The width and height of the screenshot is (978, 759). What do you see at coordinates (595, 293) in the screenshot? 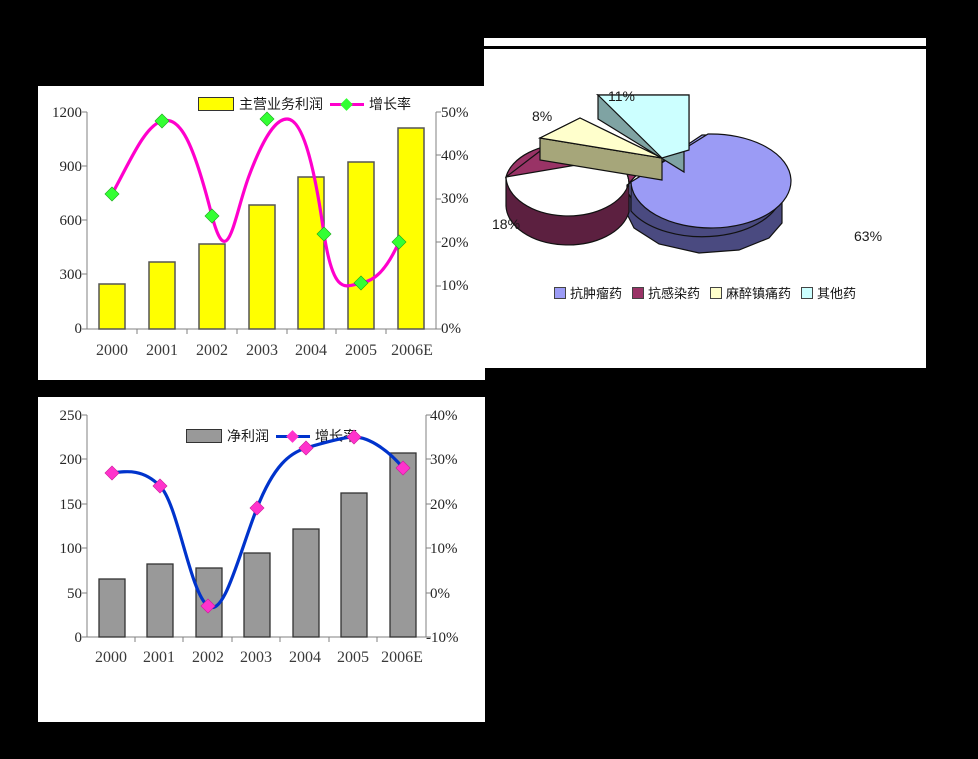
I see `pie-legend-label-anti-tumor: 抗肿瘤药` at bounding box center [595, 293].